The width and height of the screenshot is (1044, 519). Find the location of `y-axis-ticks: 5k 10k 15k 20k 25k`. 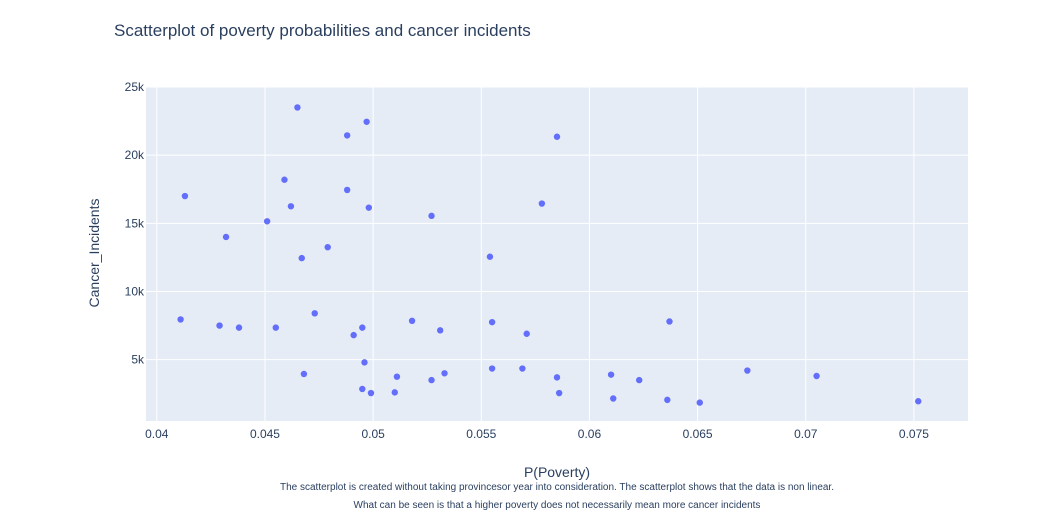

y-axis-ticks: 5k 10k 15k 20k 25k is located at coordinates (135, 223).